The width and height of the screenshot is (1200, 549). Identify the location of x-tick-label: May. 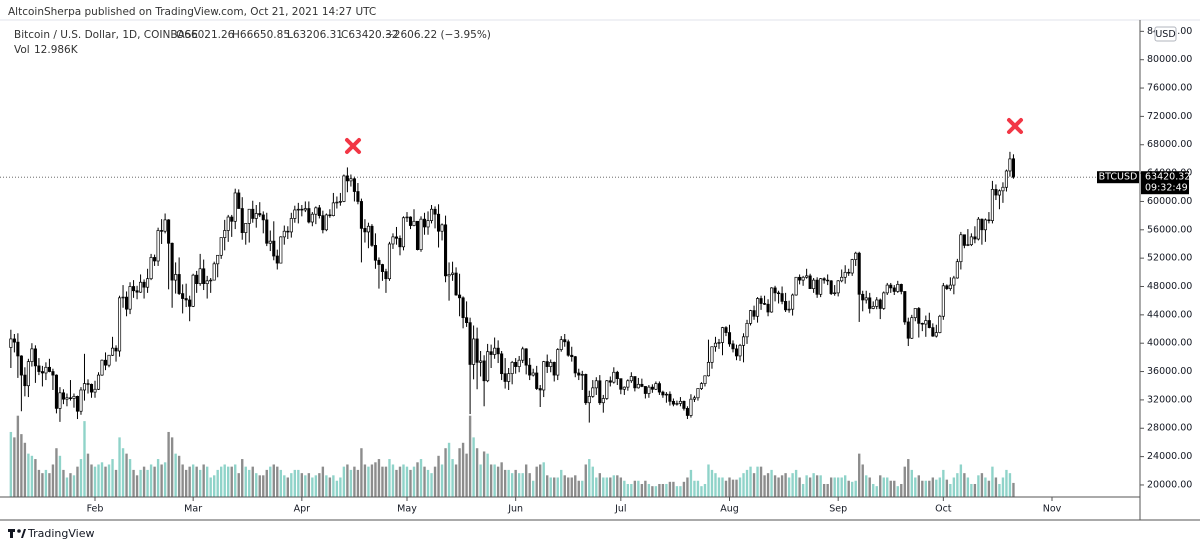
(407, 509).